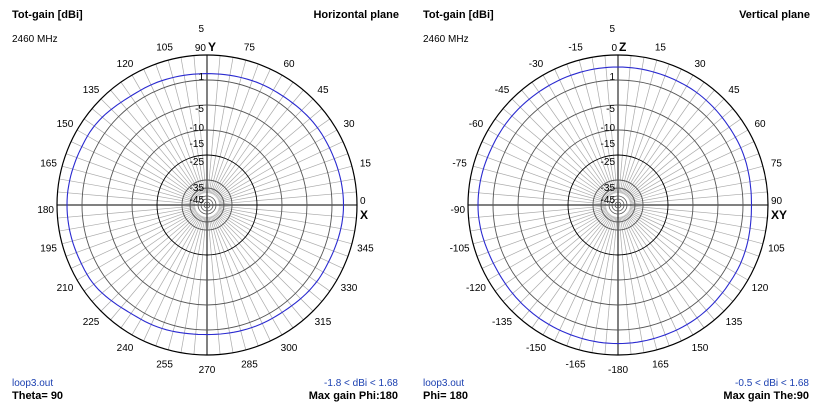 This screenshot has height=406, width=822. Describe the element at coordinates (164, 48) in the screenshot. I see `angle-label: 105` at that location.